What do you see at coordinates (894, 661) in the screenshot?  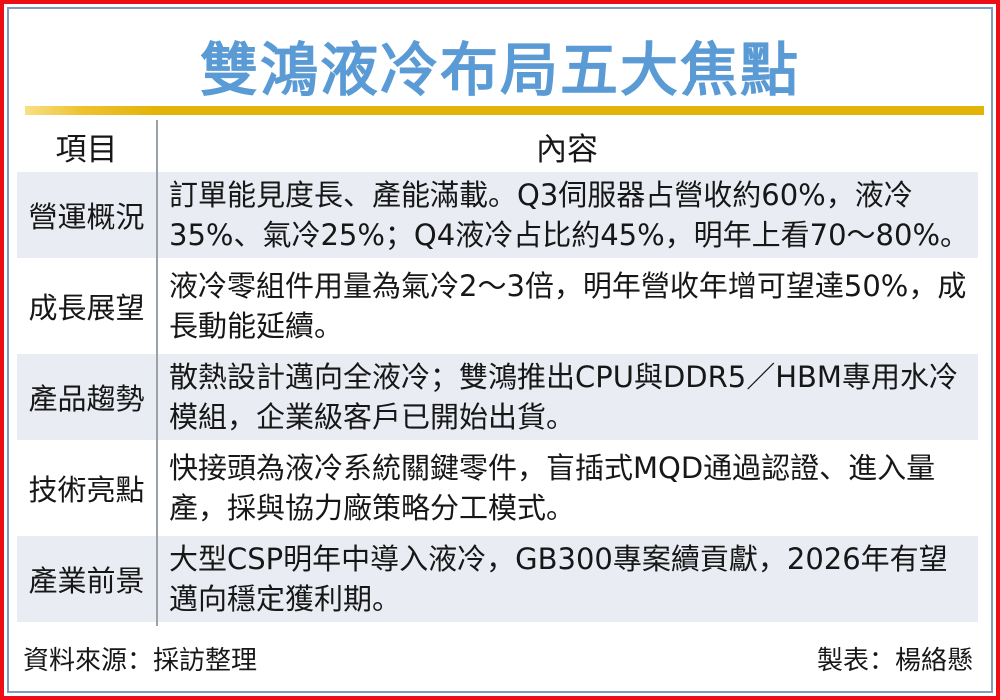 I see `credit-note: 製表：楊絡懸` at bounding box center [894, 661].